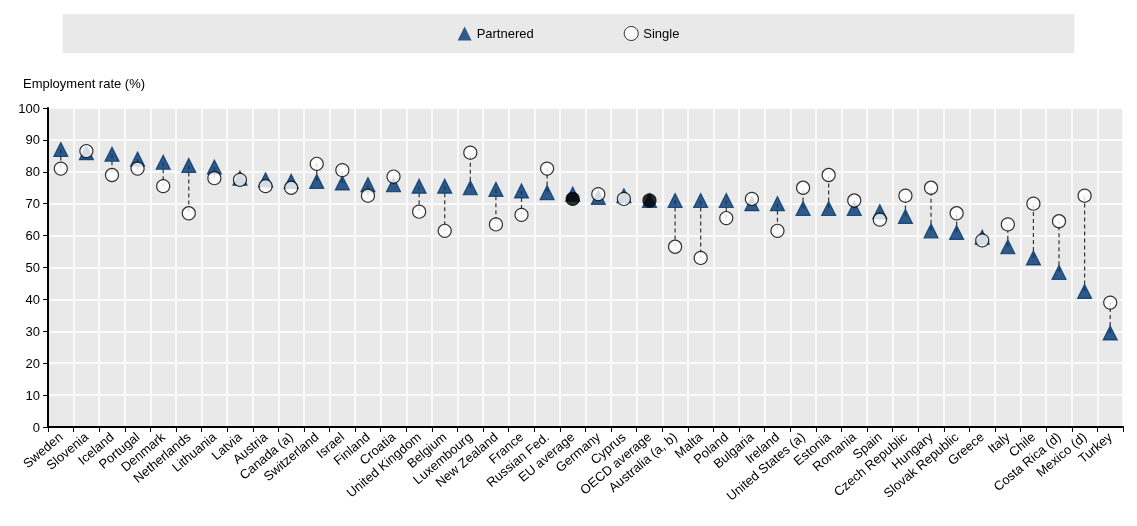 This screenshot has width=1137, height=526. Describe the element at coordinates (32, 299) in the screenshot. I see `y-tick-label: 40` at that location.